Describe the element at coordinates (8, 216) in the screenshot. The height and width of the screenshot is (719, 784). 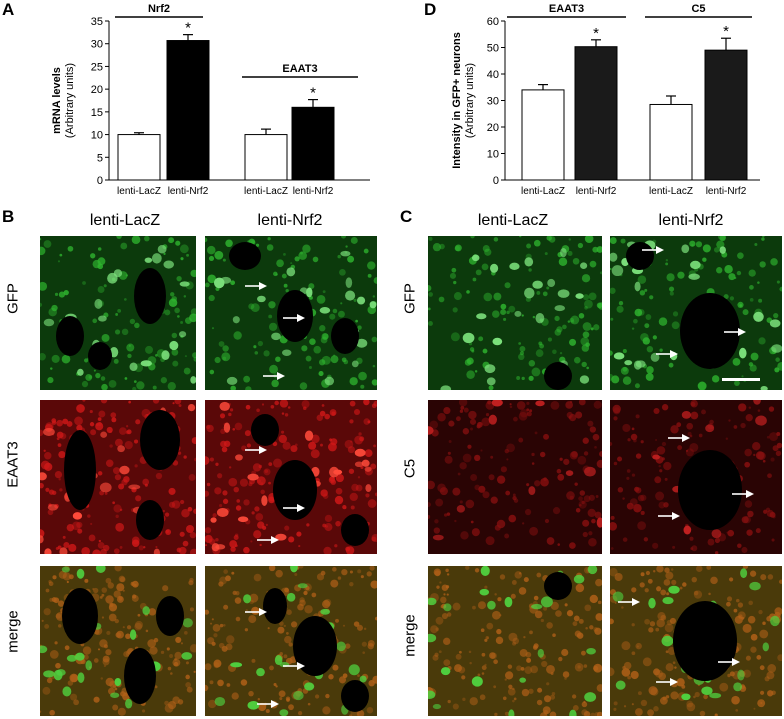
I see `panel-letter-b: B` at that location.